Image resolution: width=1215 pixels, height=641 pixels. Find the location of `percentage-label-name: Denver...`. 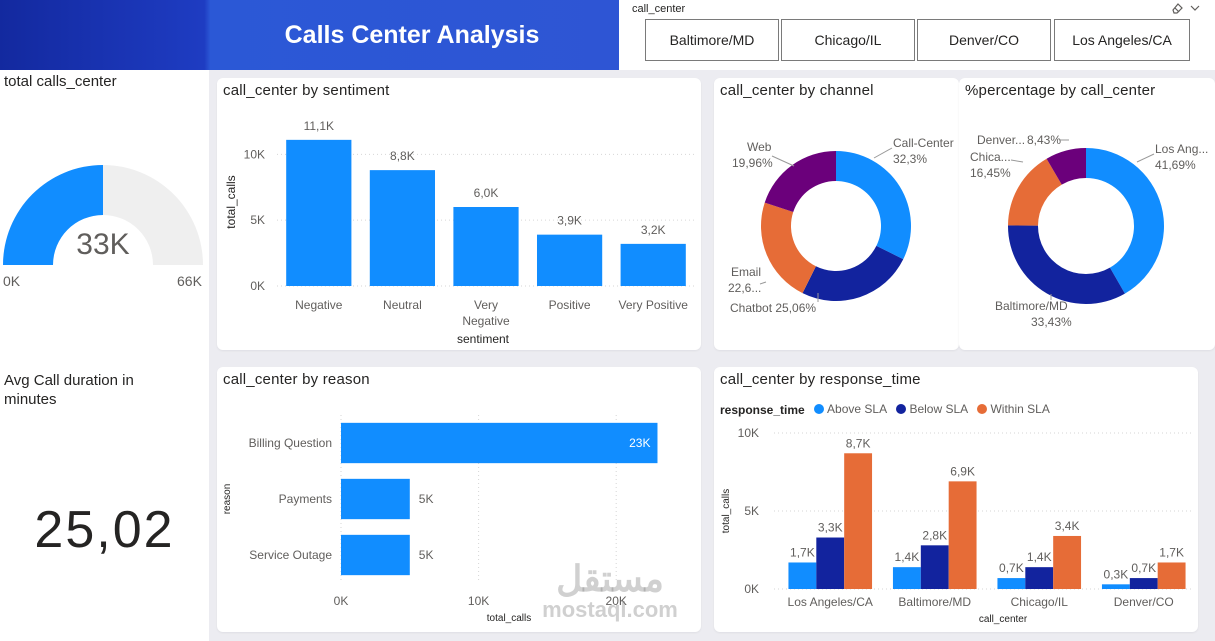

percentage-label-name: Denver... is located at coordinates (1001, 140).